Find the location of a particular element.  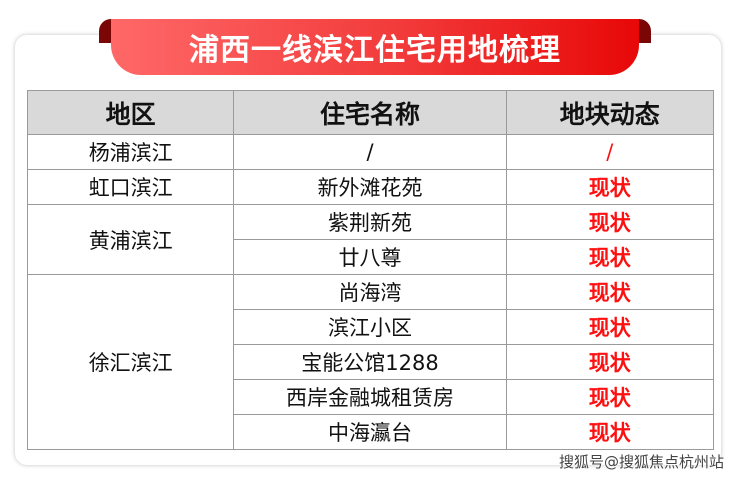

name-cell: 廿八尊 is located at coordinates (370, 257).